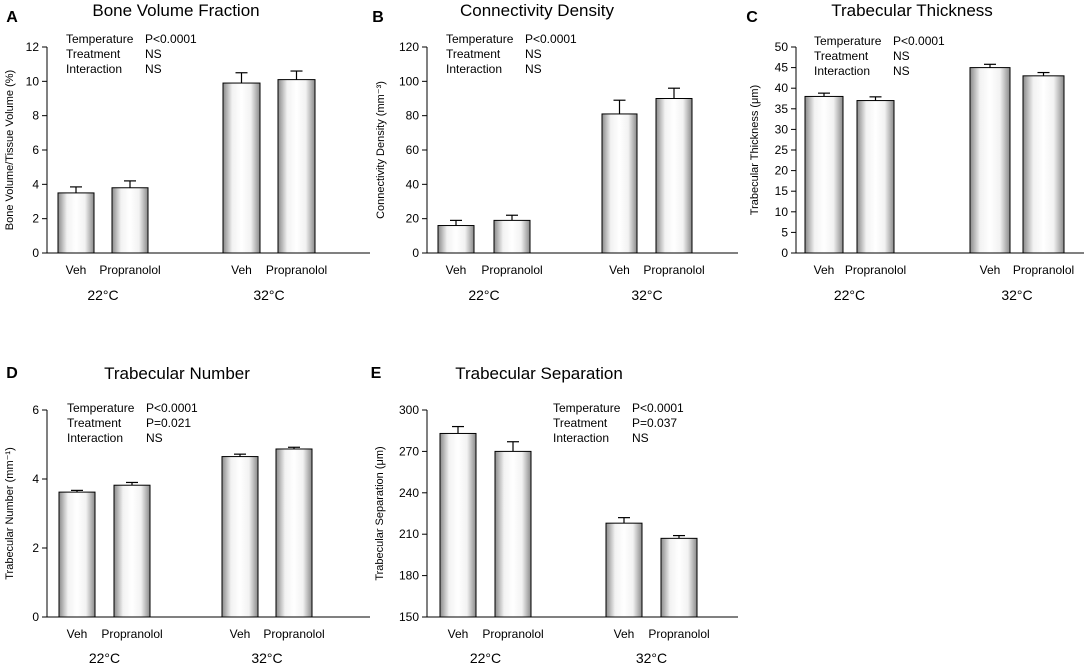 The width and height of the screenshot is (1084, 668). I want to click on panel-a-ytick-label: 8, so click(35, 116).